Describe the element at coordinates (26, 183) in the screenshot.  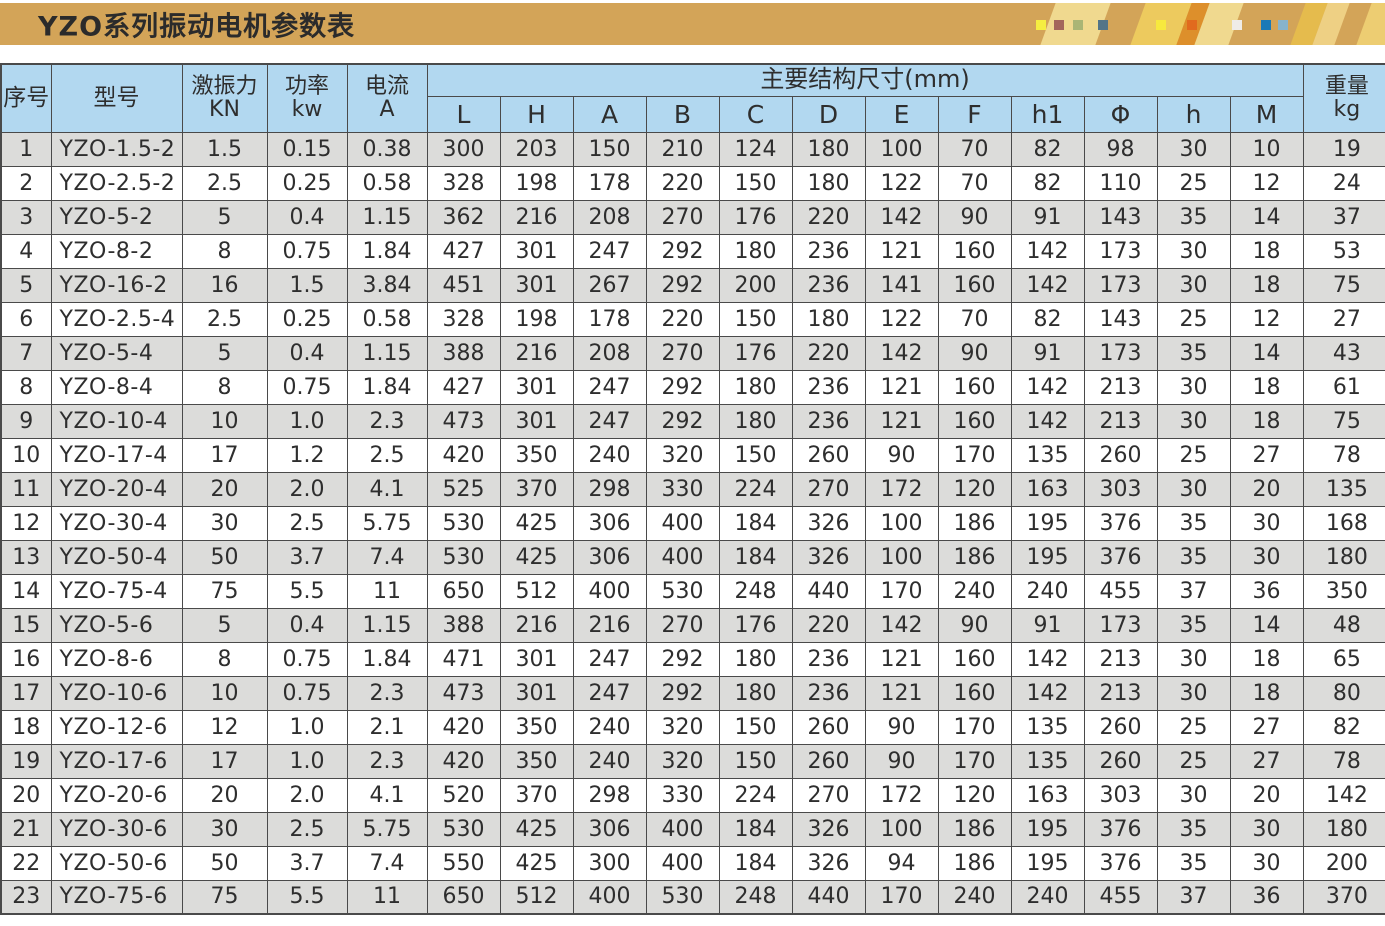
I see `row-index-cell: 2` at that location.